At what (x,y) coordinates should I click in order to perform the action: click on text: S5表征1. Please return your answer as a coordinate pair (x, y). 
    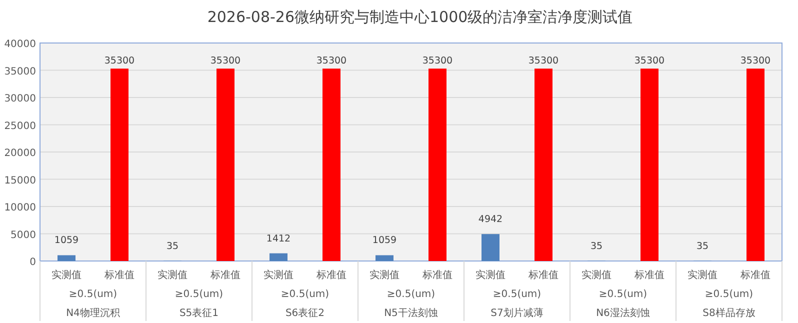
    Looking at the image, I should click on (199, 313).